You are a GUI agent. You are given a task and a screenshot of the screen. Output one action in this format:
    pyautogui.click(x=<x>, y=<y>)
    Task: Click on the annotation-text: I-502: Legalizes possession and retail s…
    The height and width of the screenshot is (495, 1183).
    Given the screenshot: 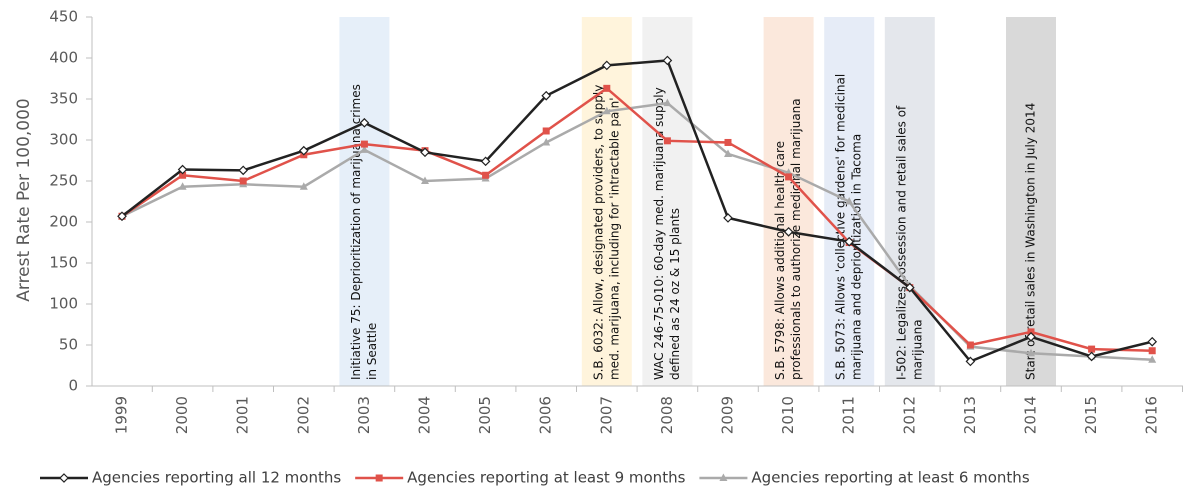 What is the action you would take?
    pyautogui.click(x=901, y=242)
    